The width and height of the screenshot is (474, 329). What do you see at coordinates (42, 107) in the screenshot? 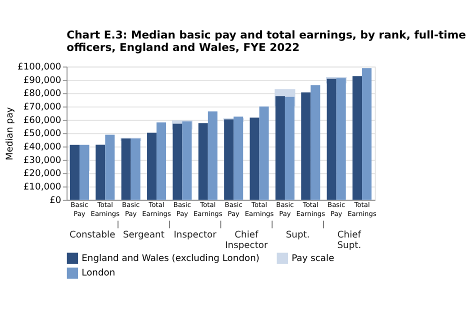
I see `y-tick-label: £70,000` at bounding box center [42, 107].